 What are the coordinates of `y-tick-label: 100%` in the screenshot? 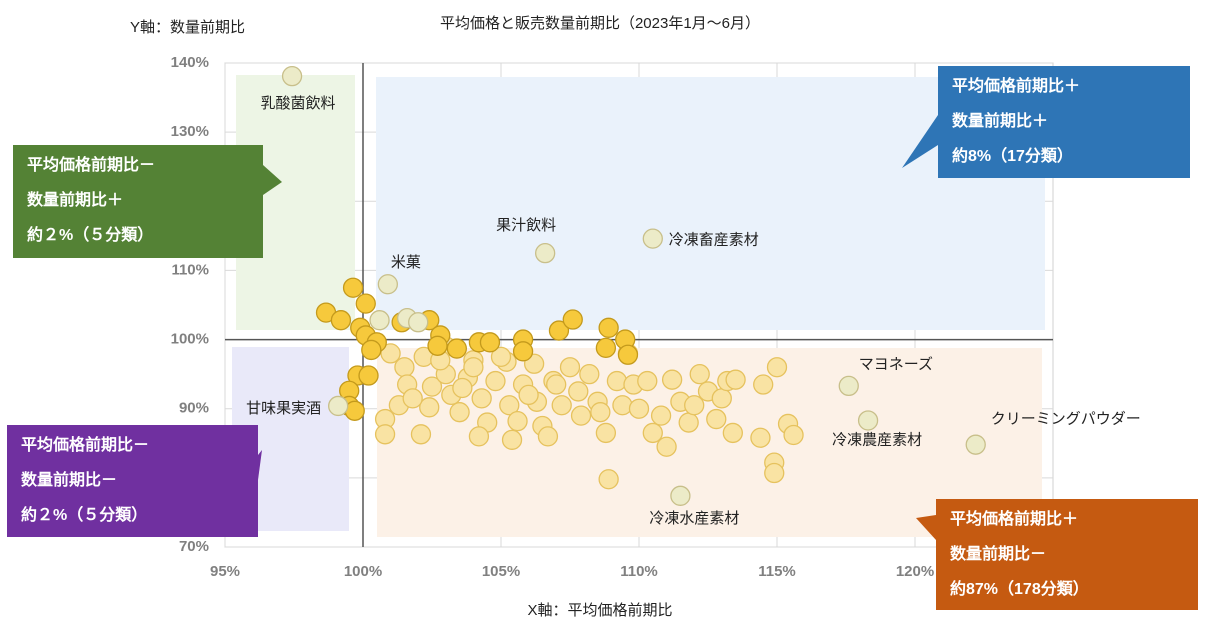 It's located at (190, 339).